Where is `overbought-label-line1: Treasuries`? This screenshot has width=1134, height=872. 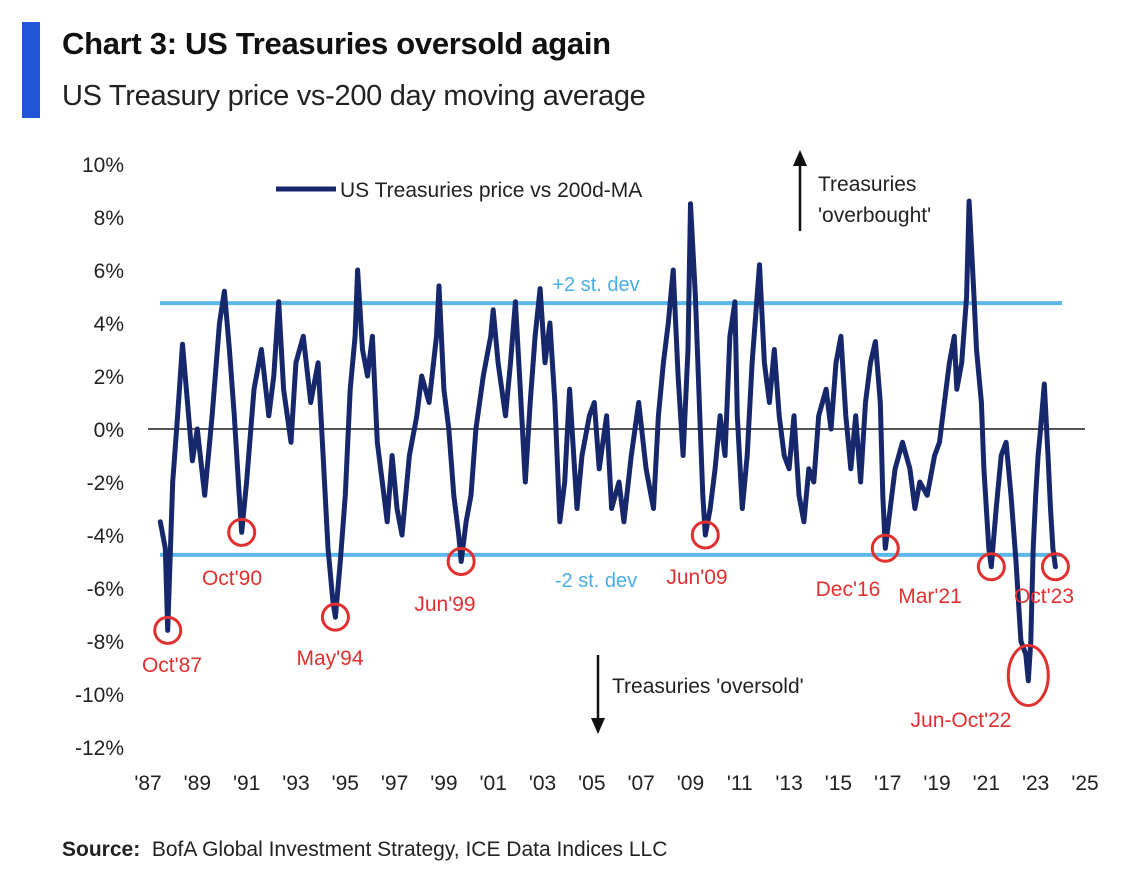
overbought-label-line1: Treasuries is located at coordinates (867, 184).